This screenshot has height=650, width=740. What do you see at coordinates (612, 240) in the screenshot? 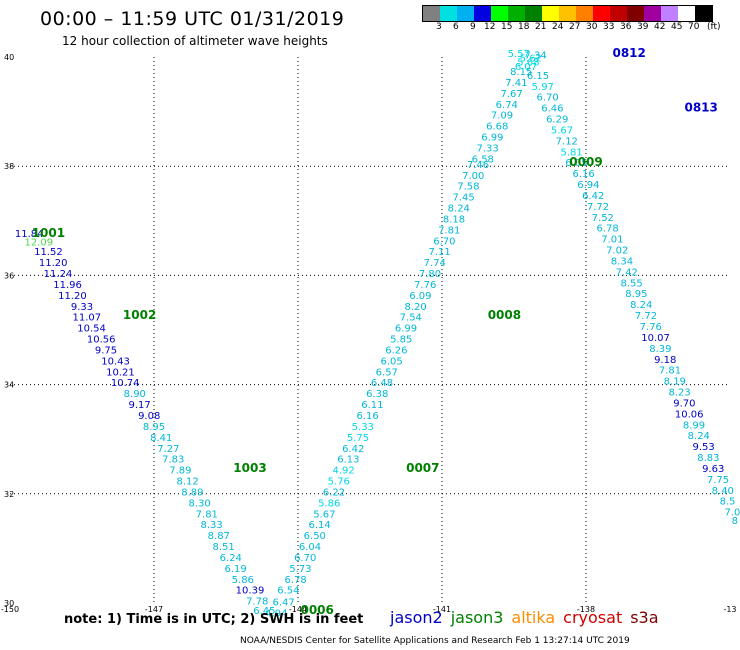
I see `swh-value: 7.01` at bounding box center [612, 240].